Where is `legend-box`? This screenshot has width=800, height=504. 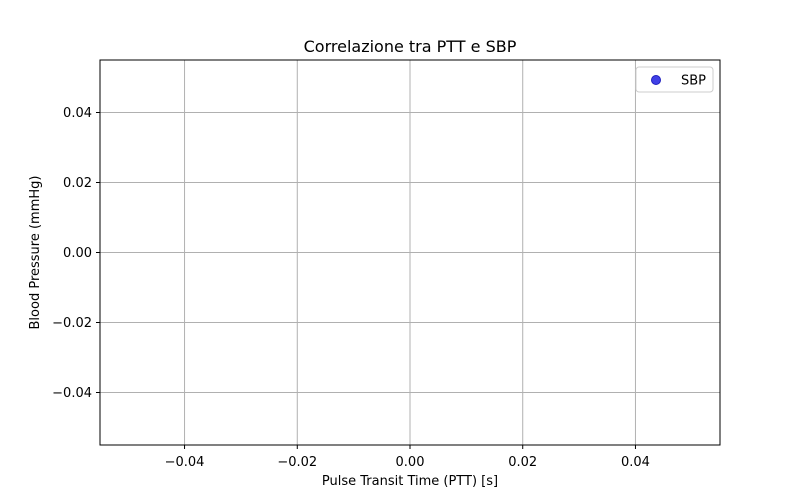
legend-box is located at coordinates (674, 79).